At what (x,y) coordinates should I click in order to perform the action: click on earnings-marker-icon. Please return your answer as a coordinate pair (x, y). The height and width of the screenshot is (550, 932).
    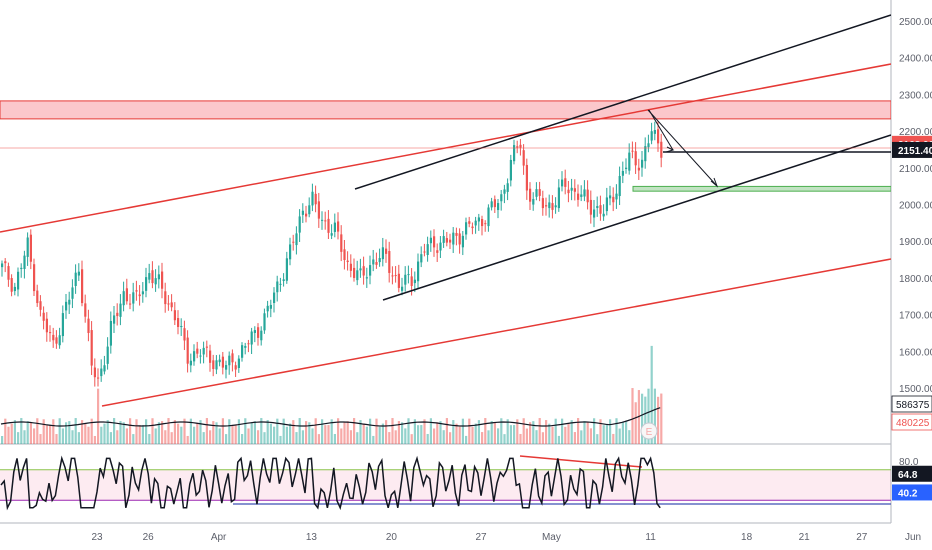
    Looking at the image, I should click on (649, 431).